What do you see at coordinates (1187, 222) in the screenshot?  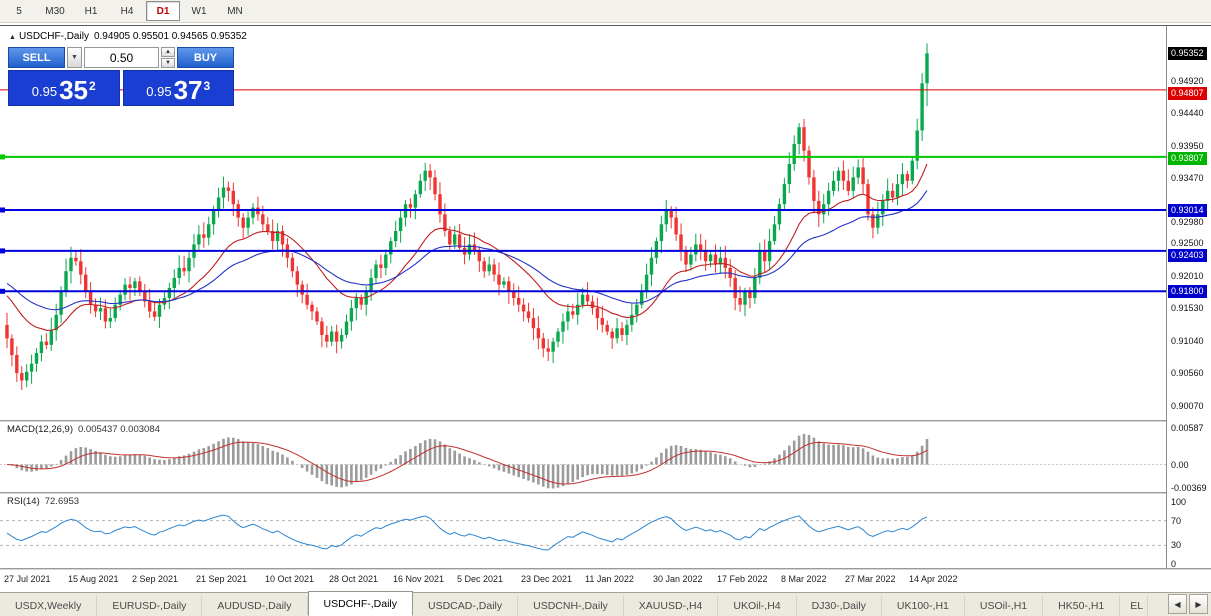 I see `y-axis-tick: 0.92980` at bounding box center [1187, 222].